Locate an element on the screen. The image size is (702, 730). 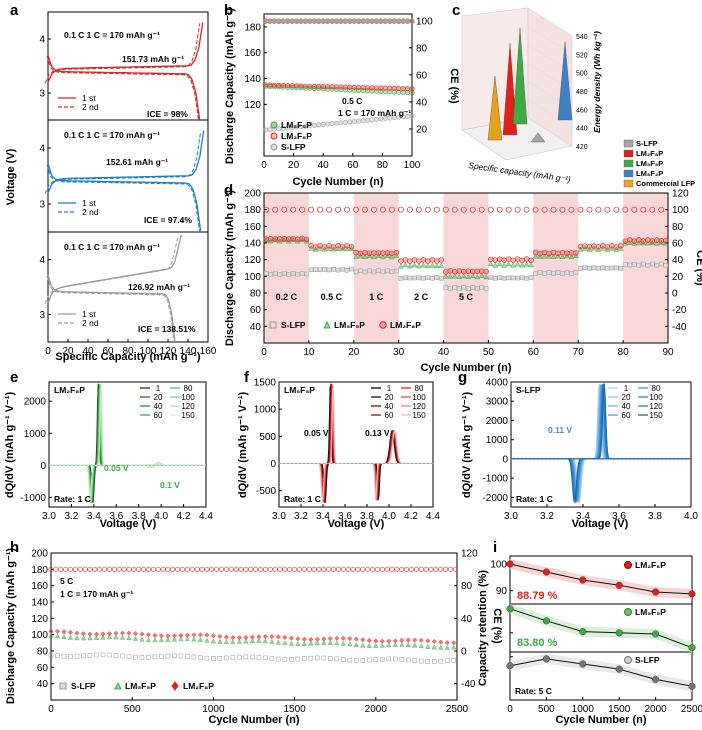
panel-h-note-rate: 5 C is located at coordinates (66, 581).